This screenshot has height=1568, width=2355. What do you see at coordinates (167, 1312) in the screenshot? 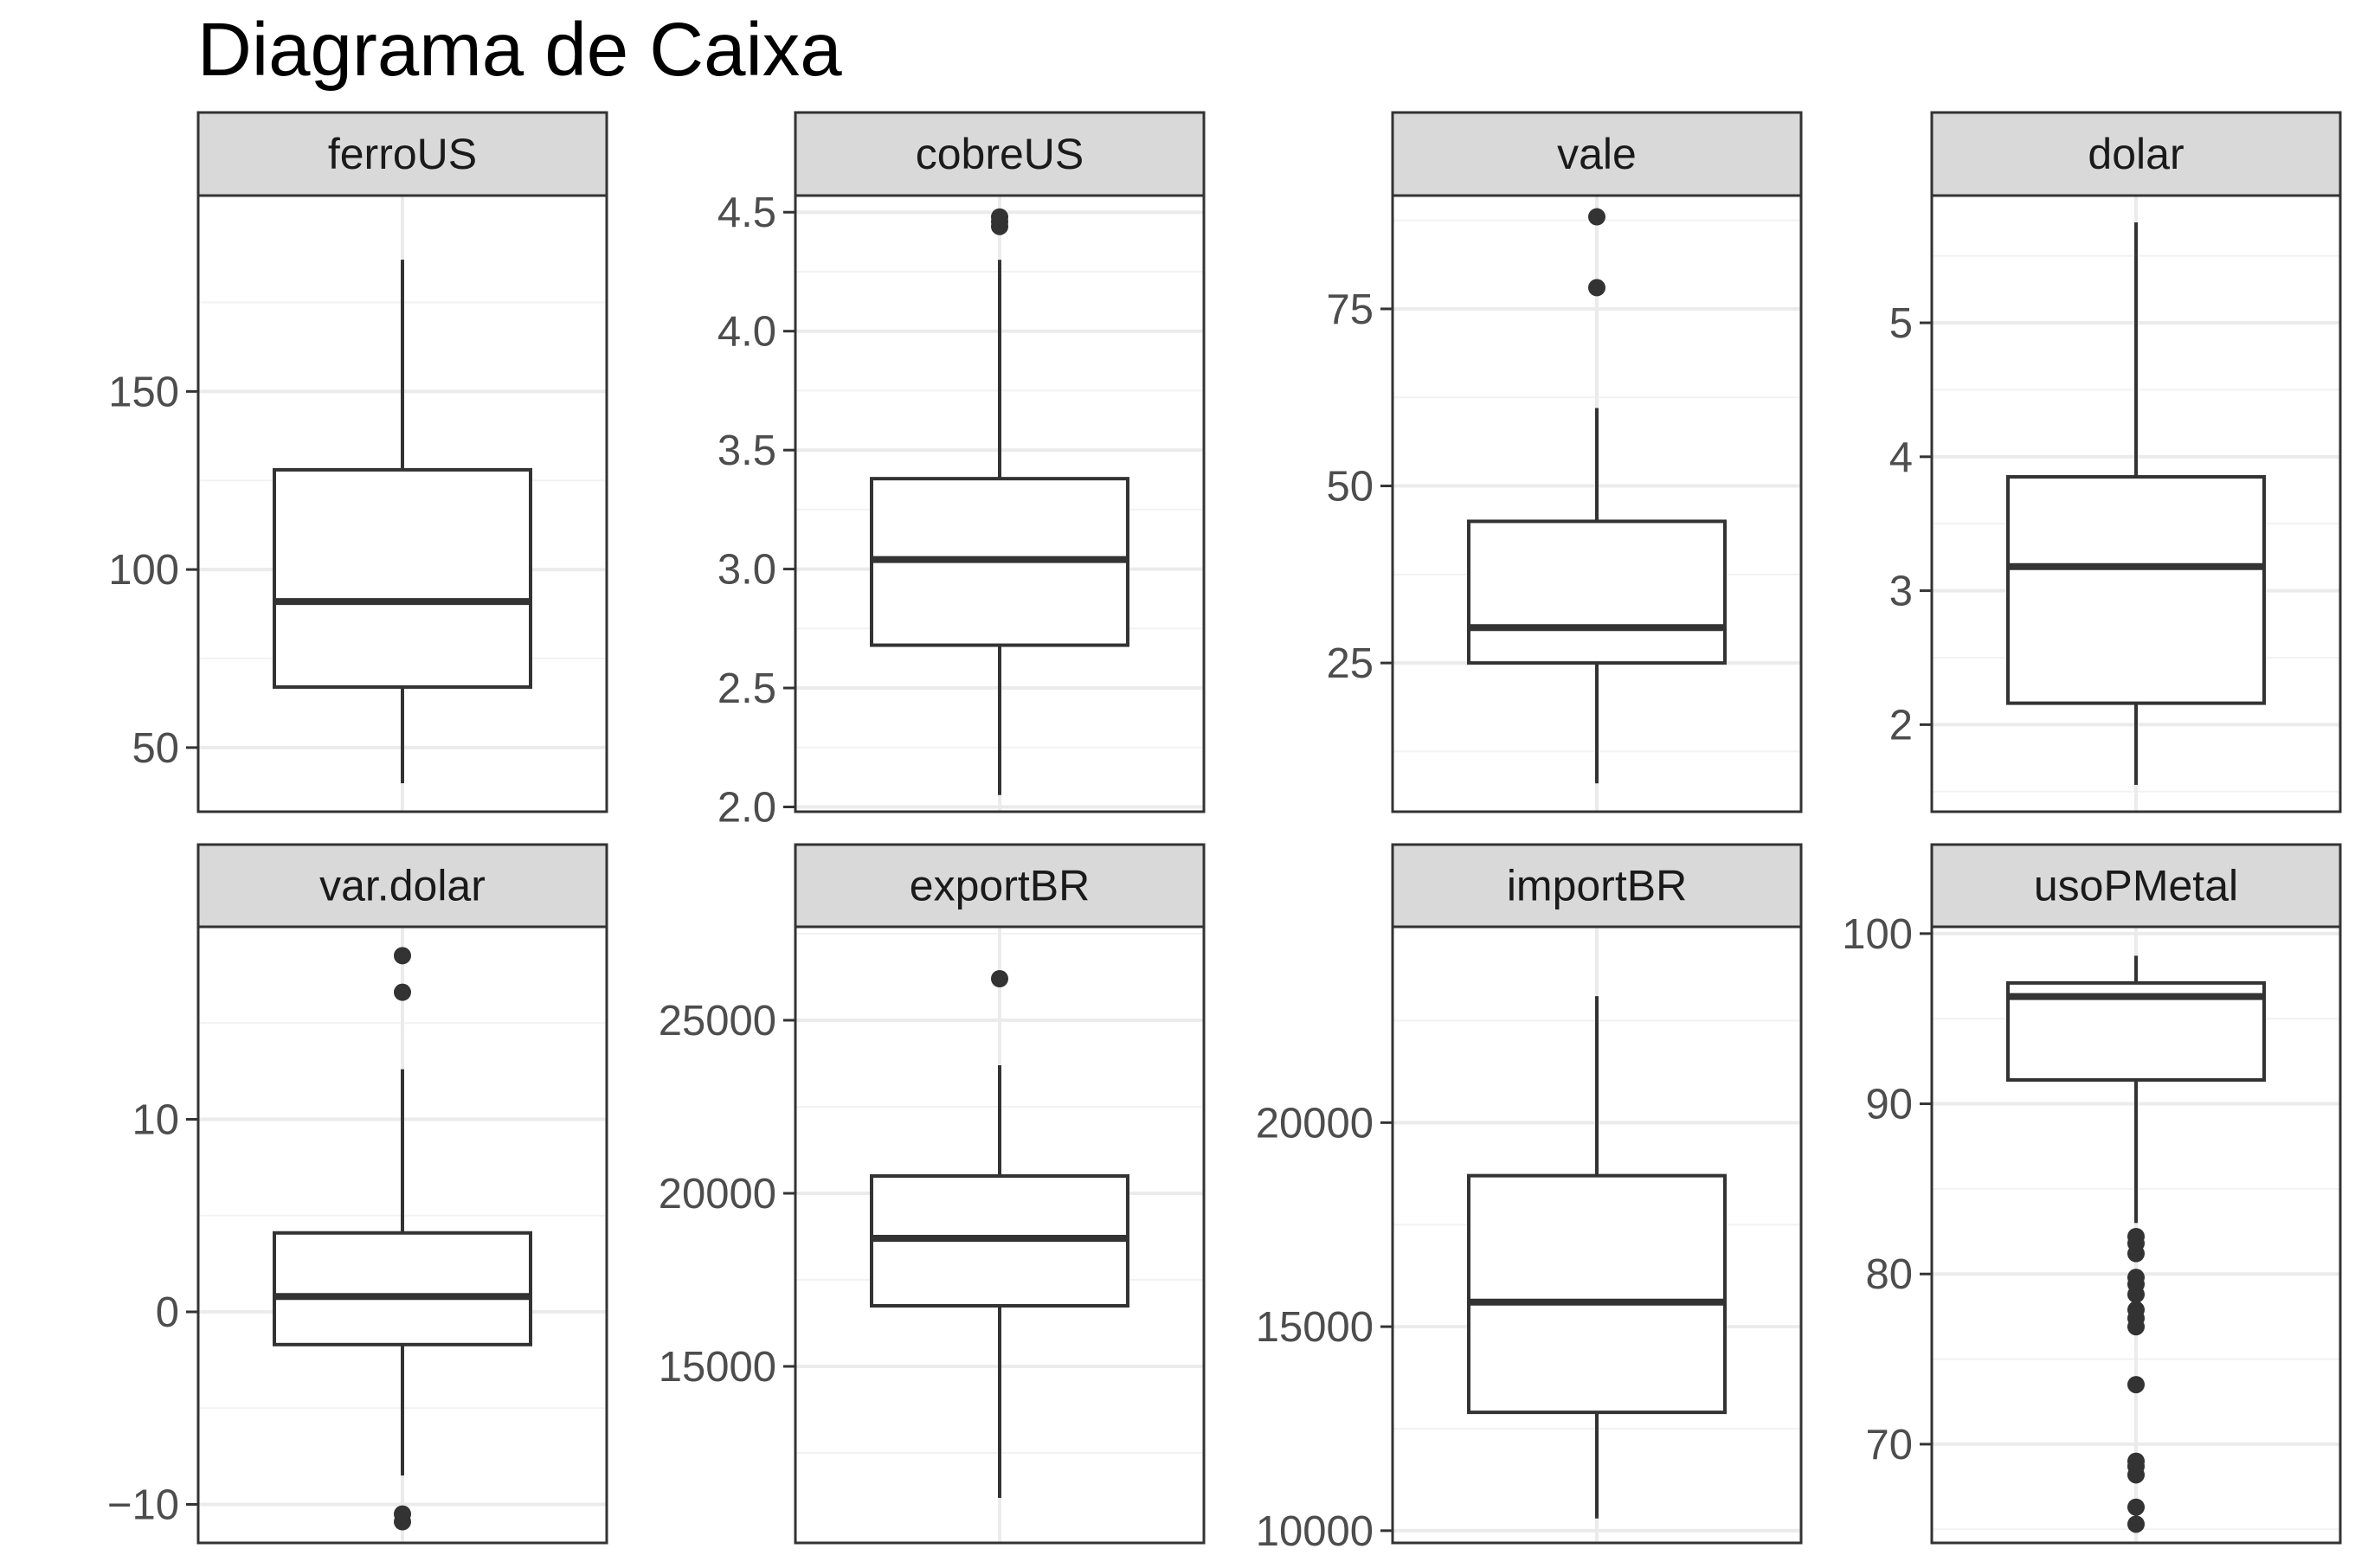
I see `y-tick-label: 0` at bounding box center [167, 1312].